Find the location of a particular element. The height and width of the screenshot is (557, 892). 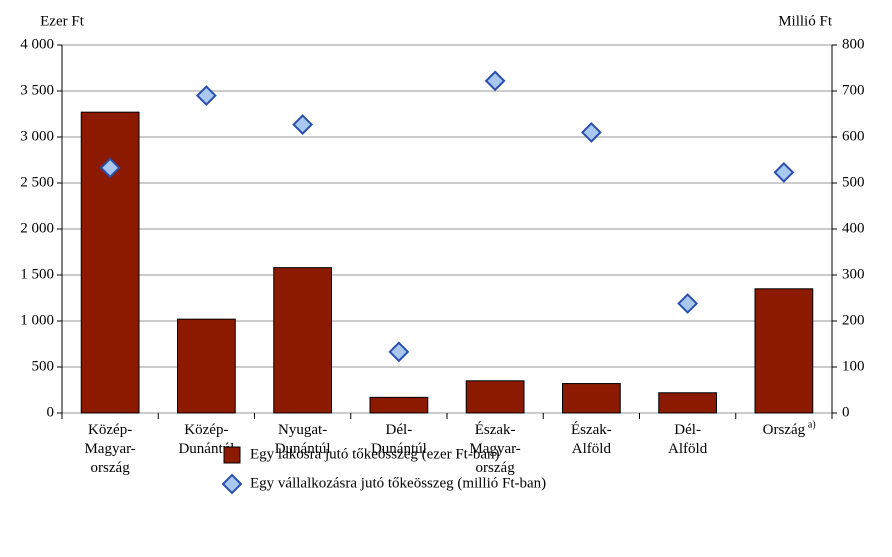

y2-tick-label: 100 is located at coordinates (853, 366).